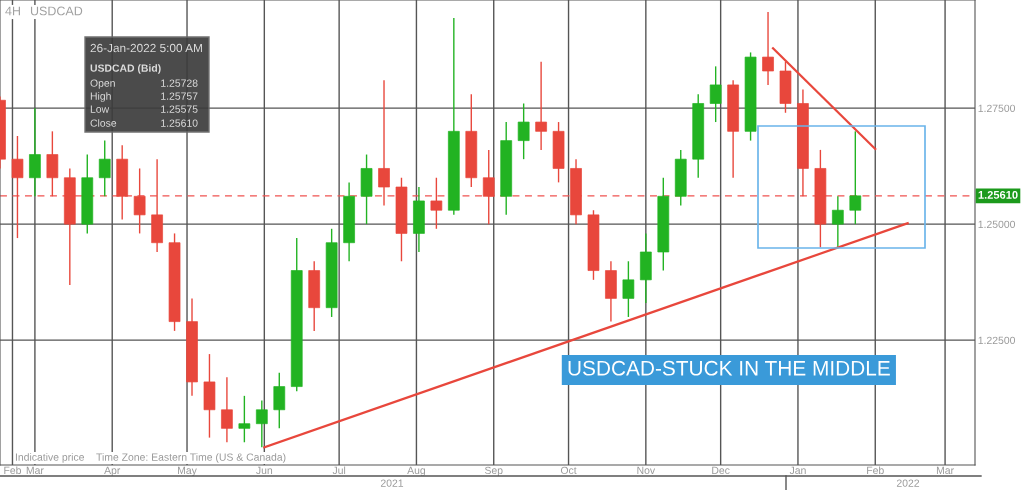 This screenshot has height=490, width=1024. Describe the element at coordinates (568, 470) in the screenshot. I see `x-tick-label: Oct` at that location.